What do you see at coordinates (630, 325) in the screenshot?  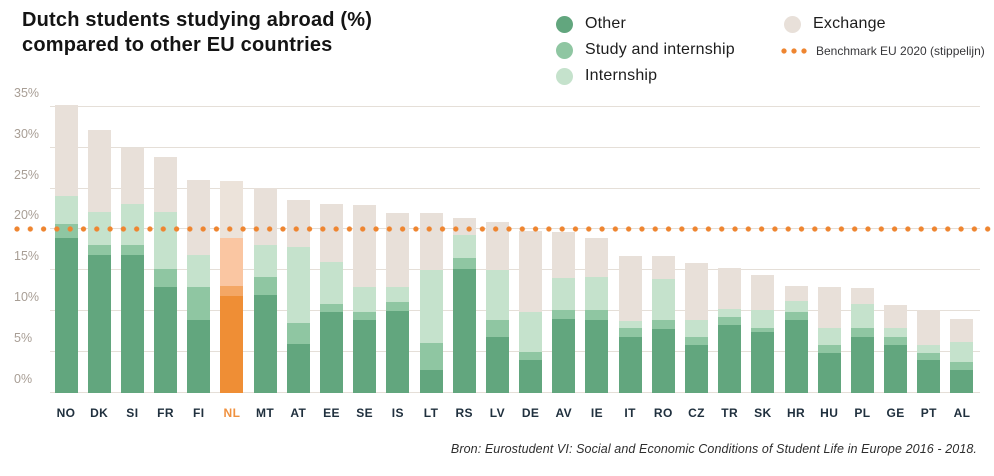 I see `bar-segment-IT-internship` at bounding box center [630, 325].